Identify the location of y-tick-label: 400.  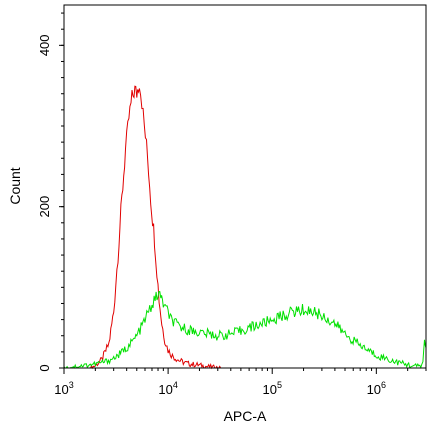
(44, 45).